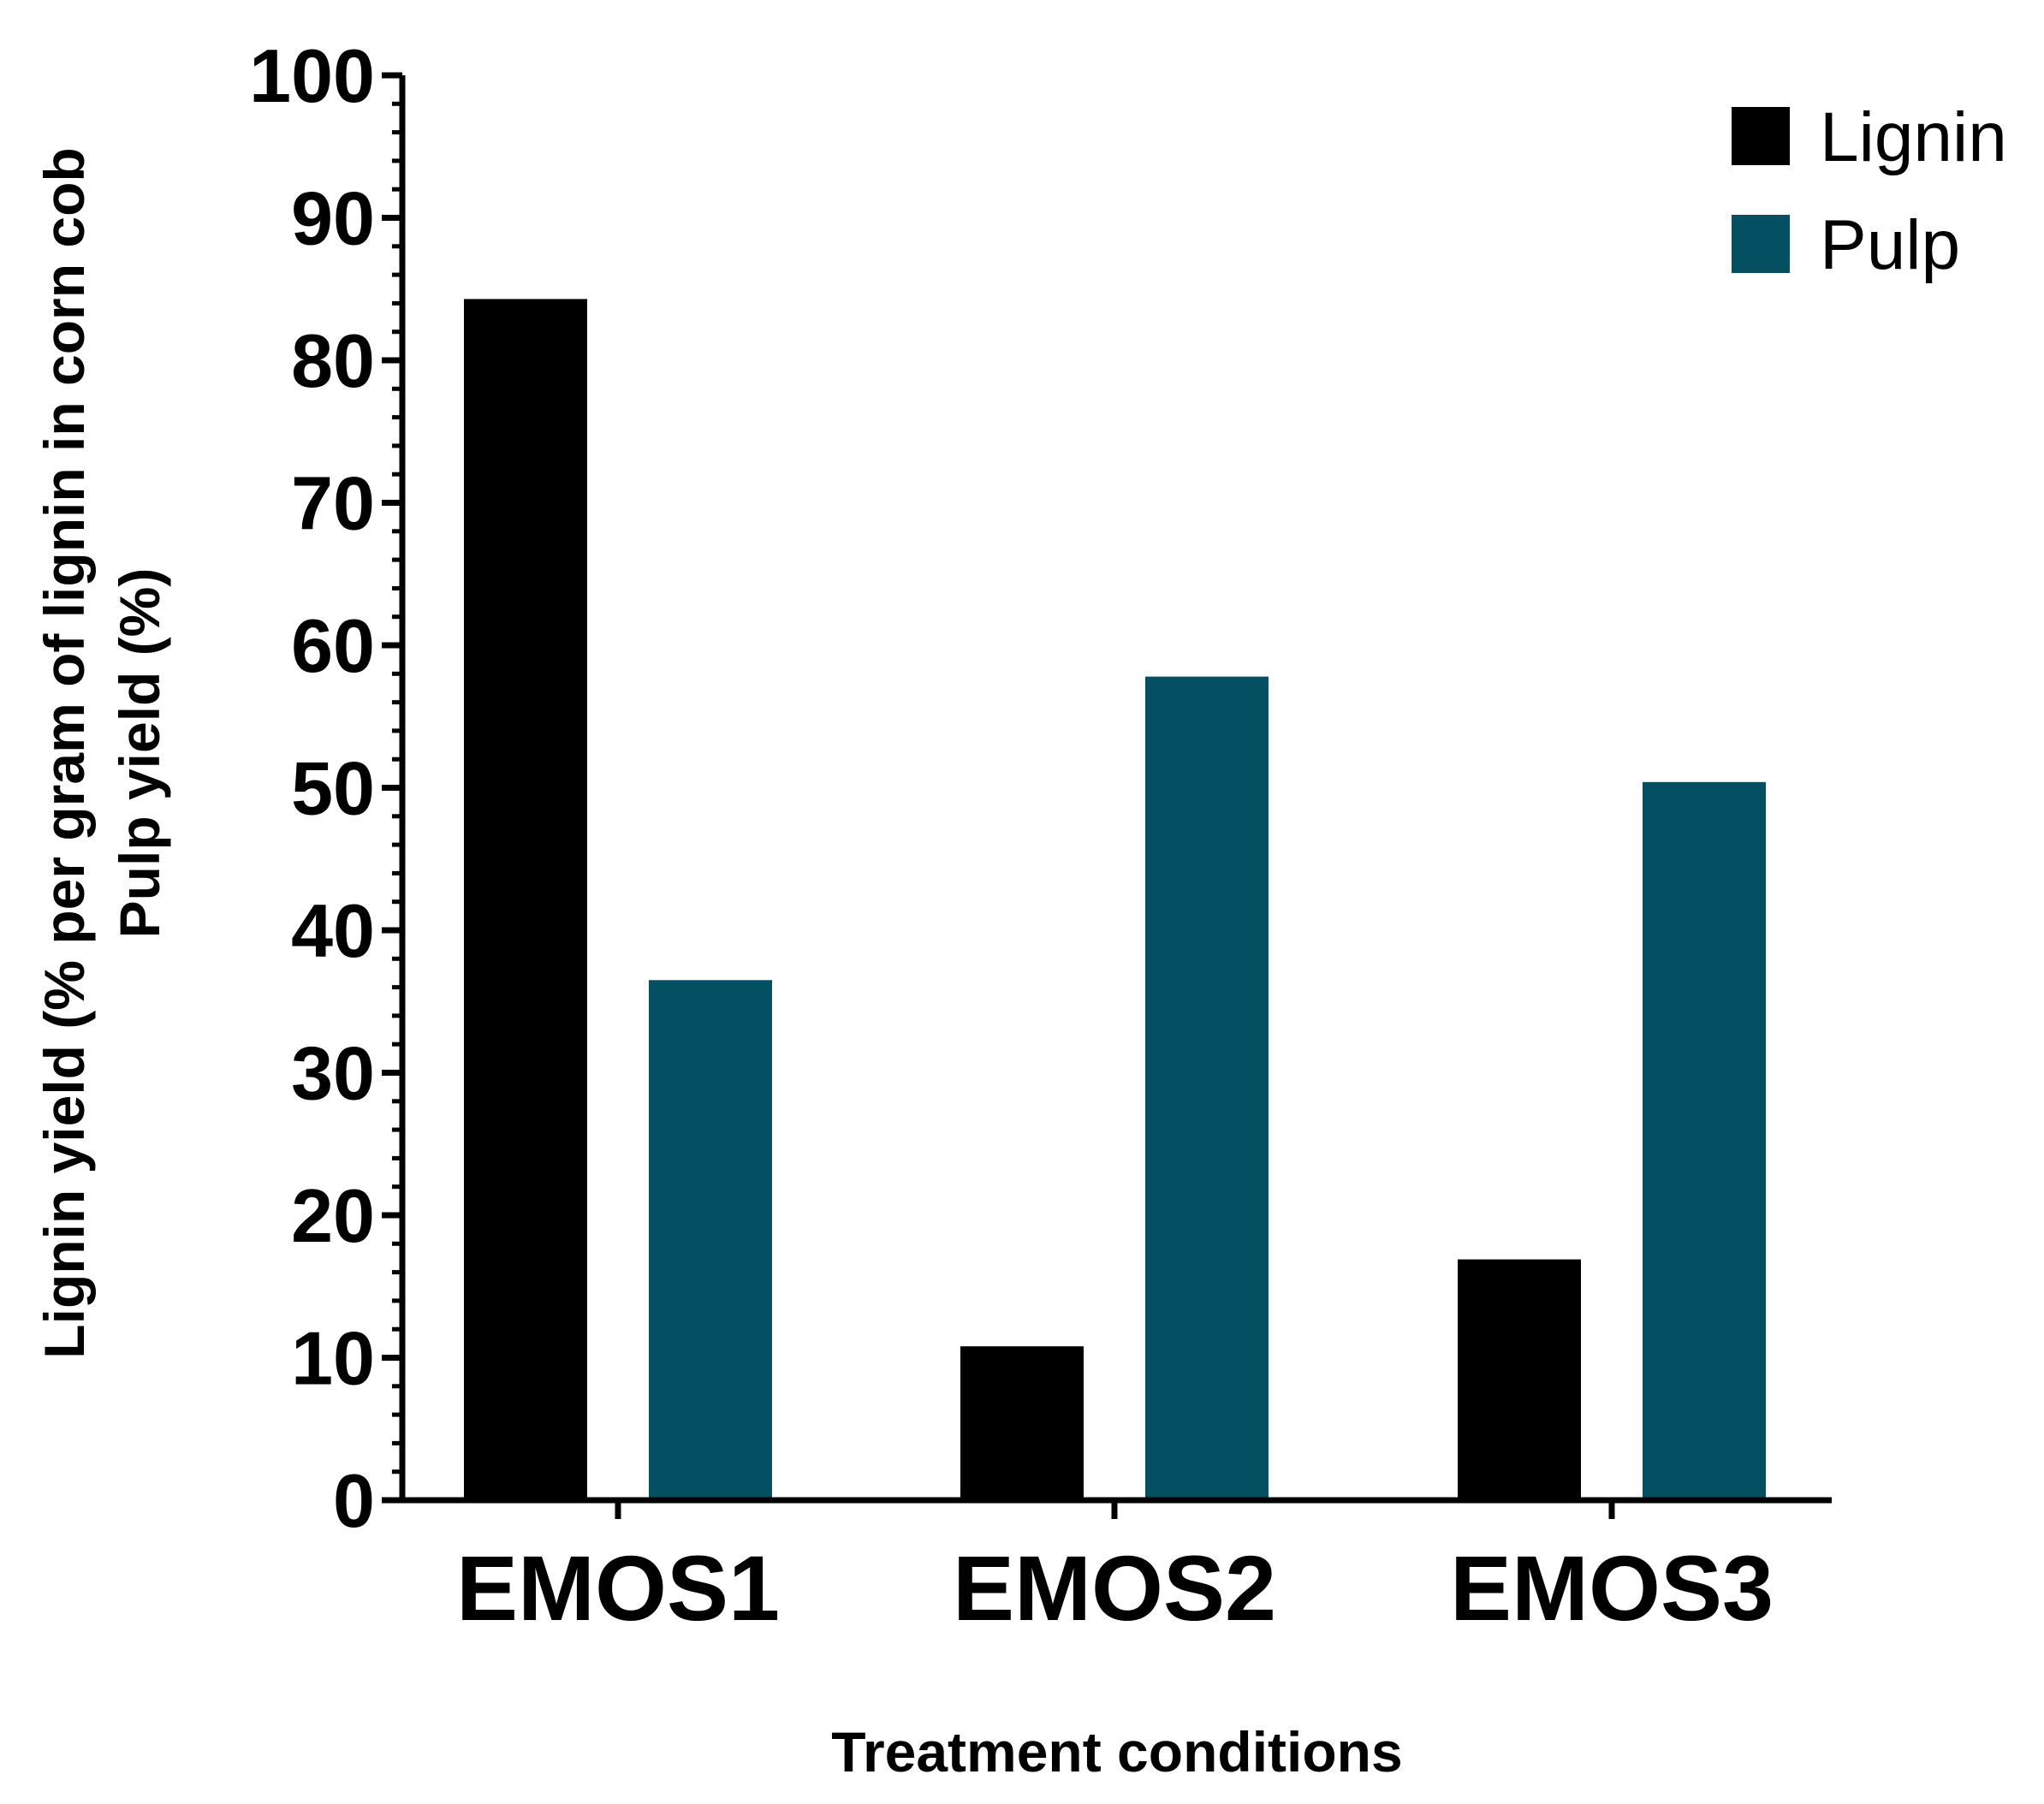 The image size is (2044, 1804). What do you see at coordinates (333, 1073) in the screenshot?
I see `y-tick-label: 30` at bounding box center [333, 1073].